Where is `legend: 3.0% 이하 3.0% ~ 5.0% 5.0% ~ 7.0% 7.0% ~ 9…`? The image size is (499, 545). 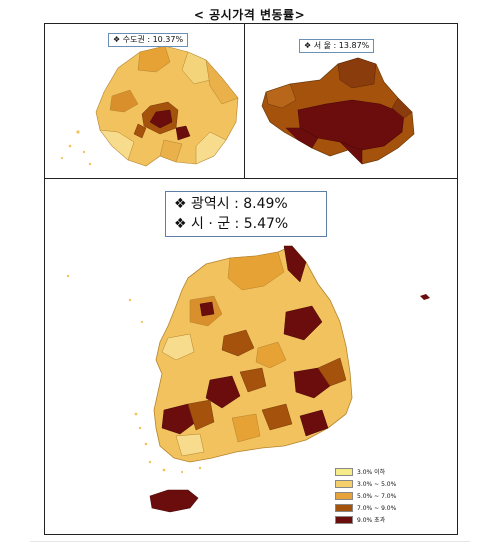
legend: 3.0% 이하 3.0% ~ 5.0% 5.0% ~ 7.0% 7.0% ~ 9… is located at coordinates (380, 497).